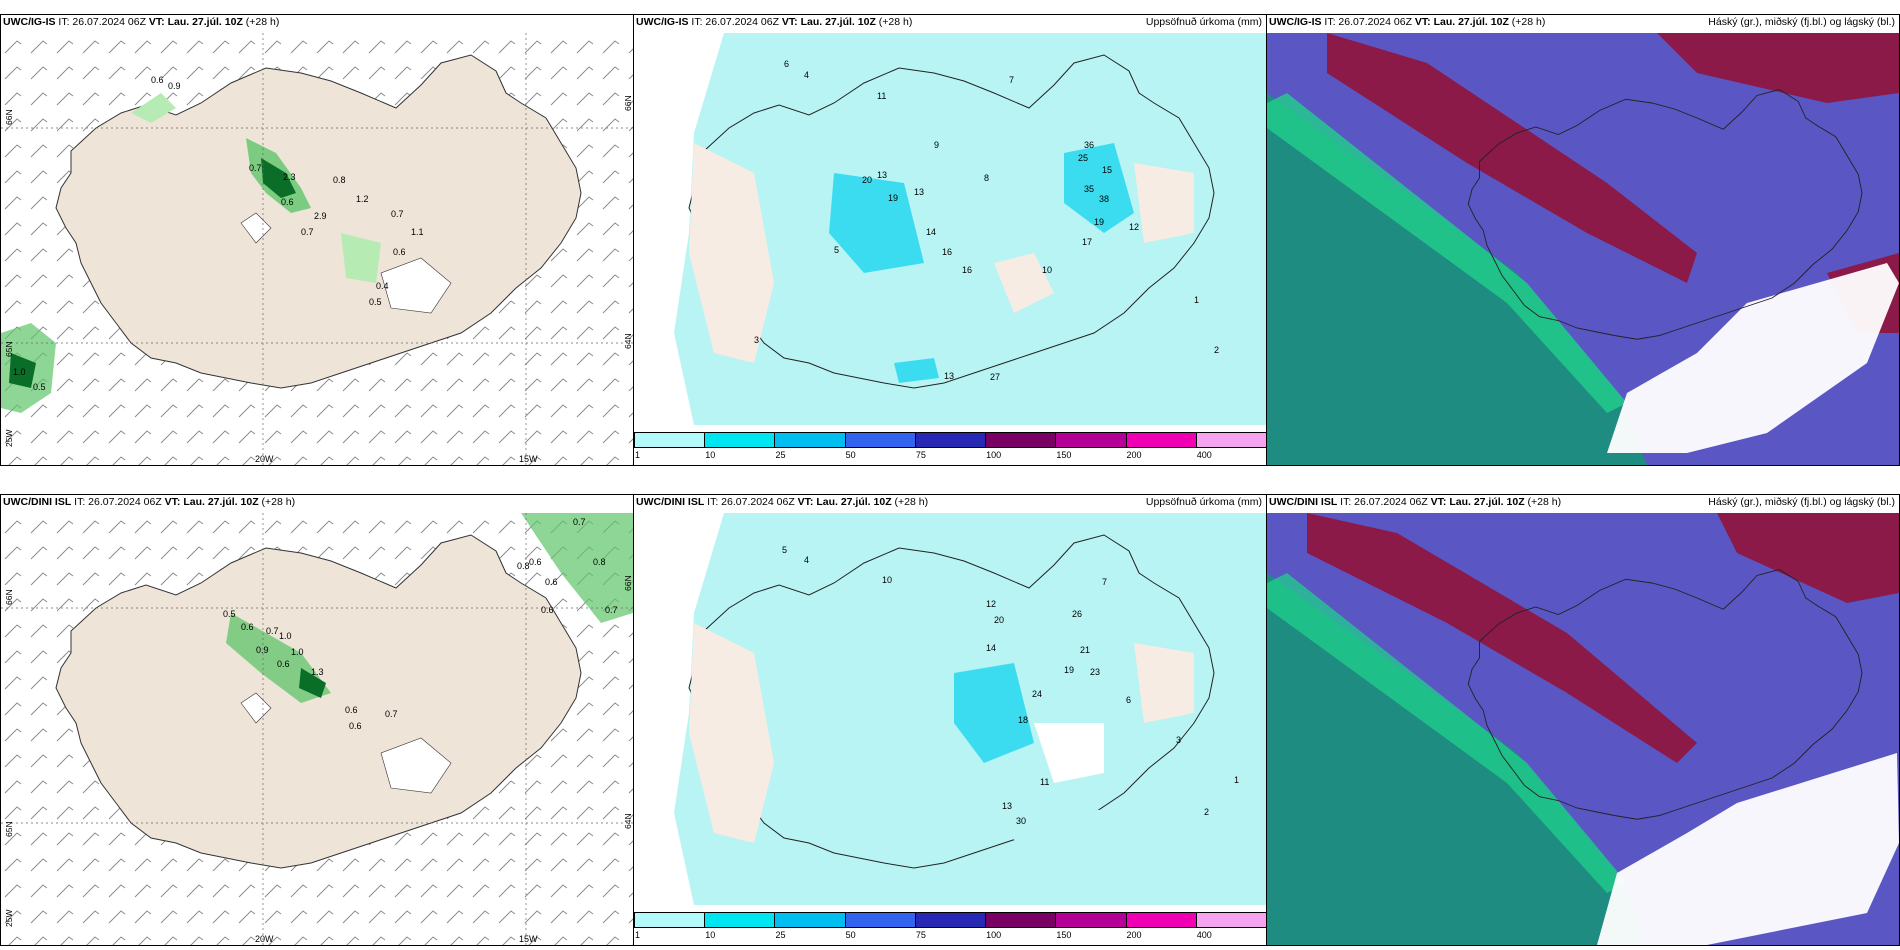 This screenshot has height=950, width=1900. What do you see at coordinates (785, 550) in the screenshot?
I see `value-label: 5` at bounding box center [785, 550].